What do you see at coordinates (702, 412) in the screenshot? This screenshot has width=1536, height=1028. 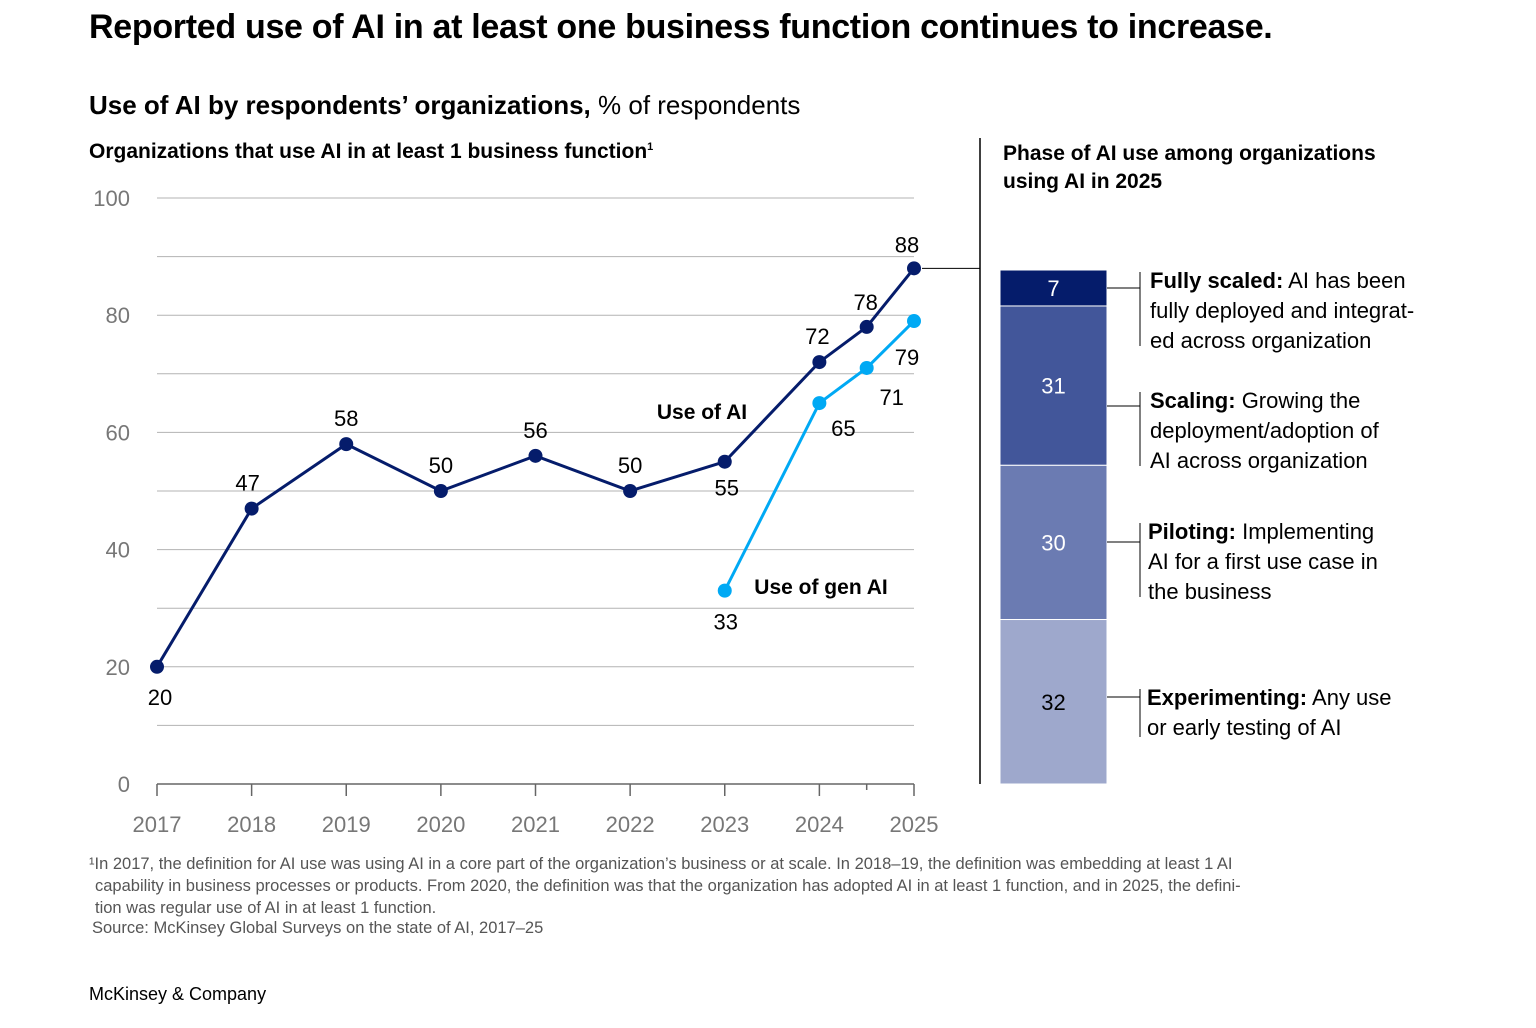 I see `series-label: Use of AI` at bounding box center [702, 412].